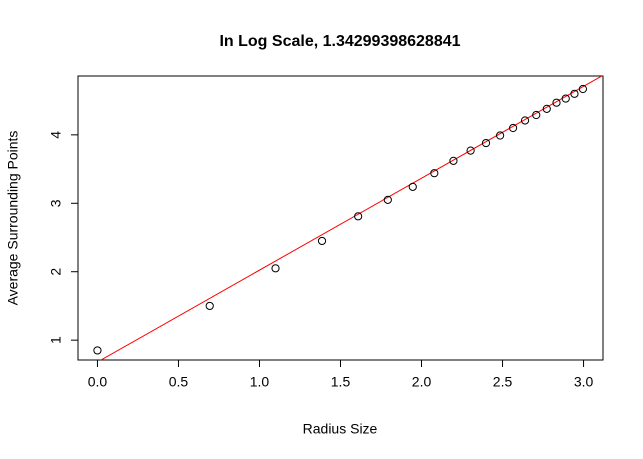 This screenshot has width=643, height=459. What do you see at coordinates (340, 429) in the screenshot?
I see `x-axis-label: Radius Size` at bounding box center [340, 429].